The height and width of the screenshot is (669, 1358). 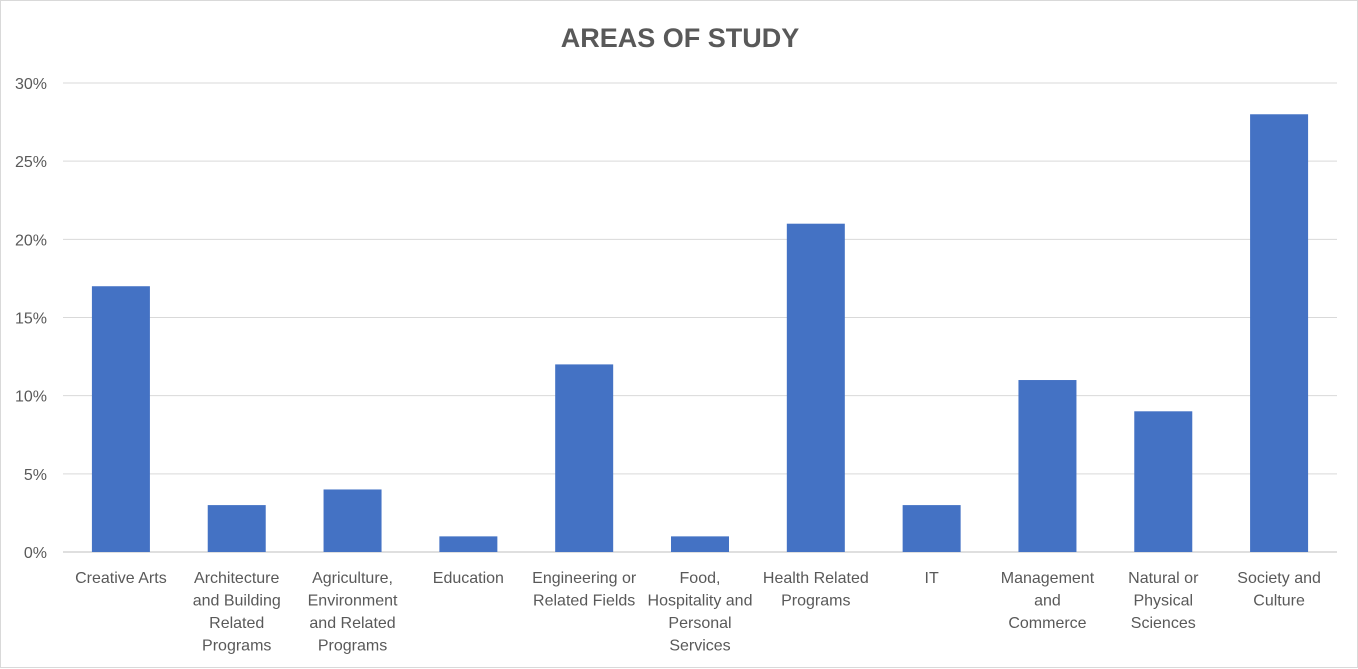 I want to click on x-category-label: Creative Arts, so click(x=121, y=578).